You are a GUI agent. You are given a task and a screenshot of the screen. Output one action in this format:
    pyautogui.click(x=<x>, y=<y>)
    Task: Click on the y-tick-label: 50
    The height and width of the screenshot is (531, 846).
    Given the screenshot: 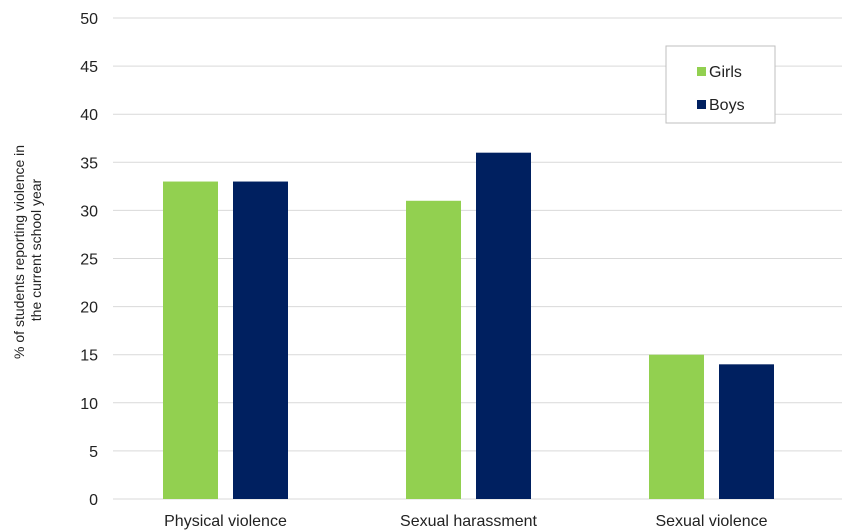 What is the action you would take?
    pyautogui.click(x=89, y=19)
    